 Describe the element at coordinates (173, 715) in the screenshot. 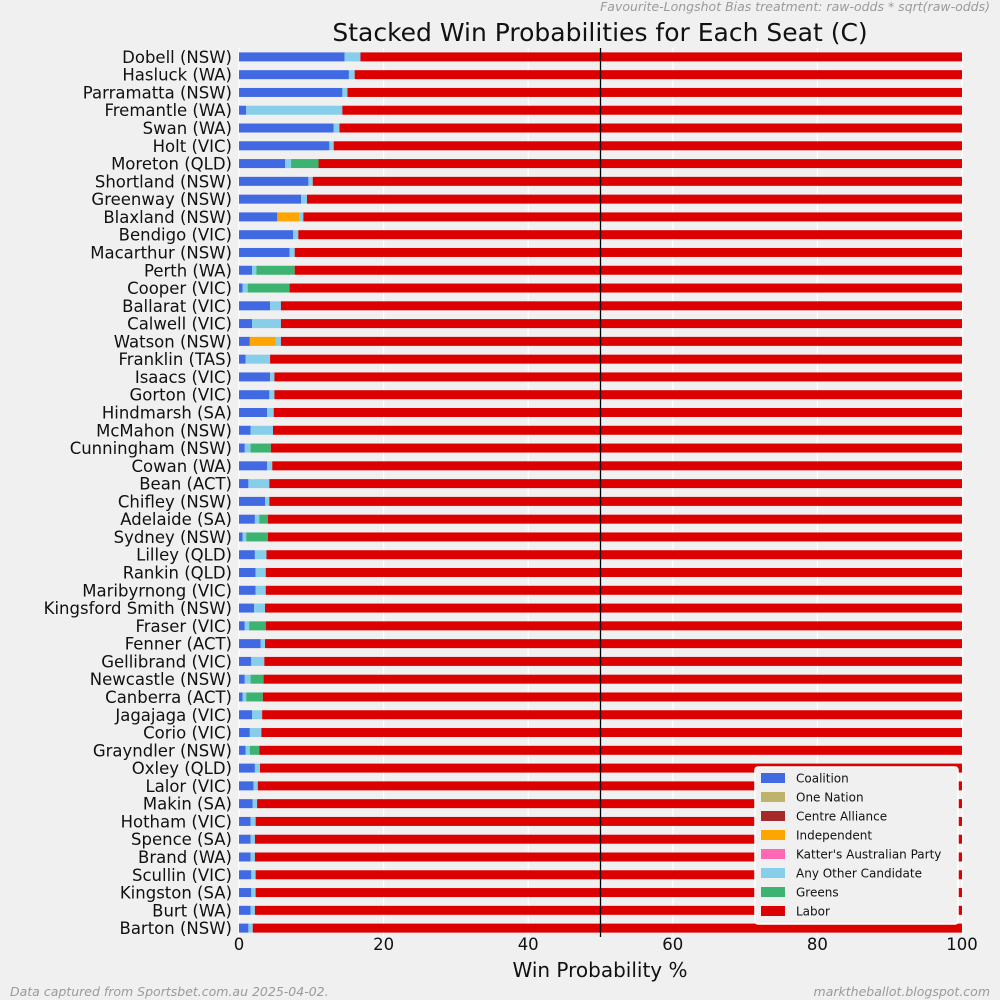

I see `y-tick-label-37: Jagajaga (VIC)` at that location.